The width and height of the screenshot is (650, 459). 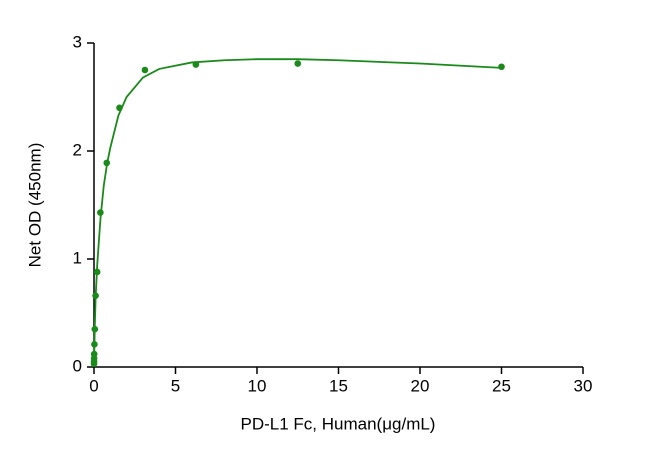 What do you see at coordinates (77, 257) in the screenshot?
I see `y-tick-label: 1` at bounding box center [77, 257].